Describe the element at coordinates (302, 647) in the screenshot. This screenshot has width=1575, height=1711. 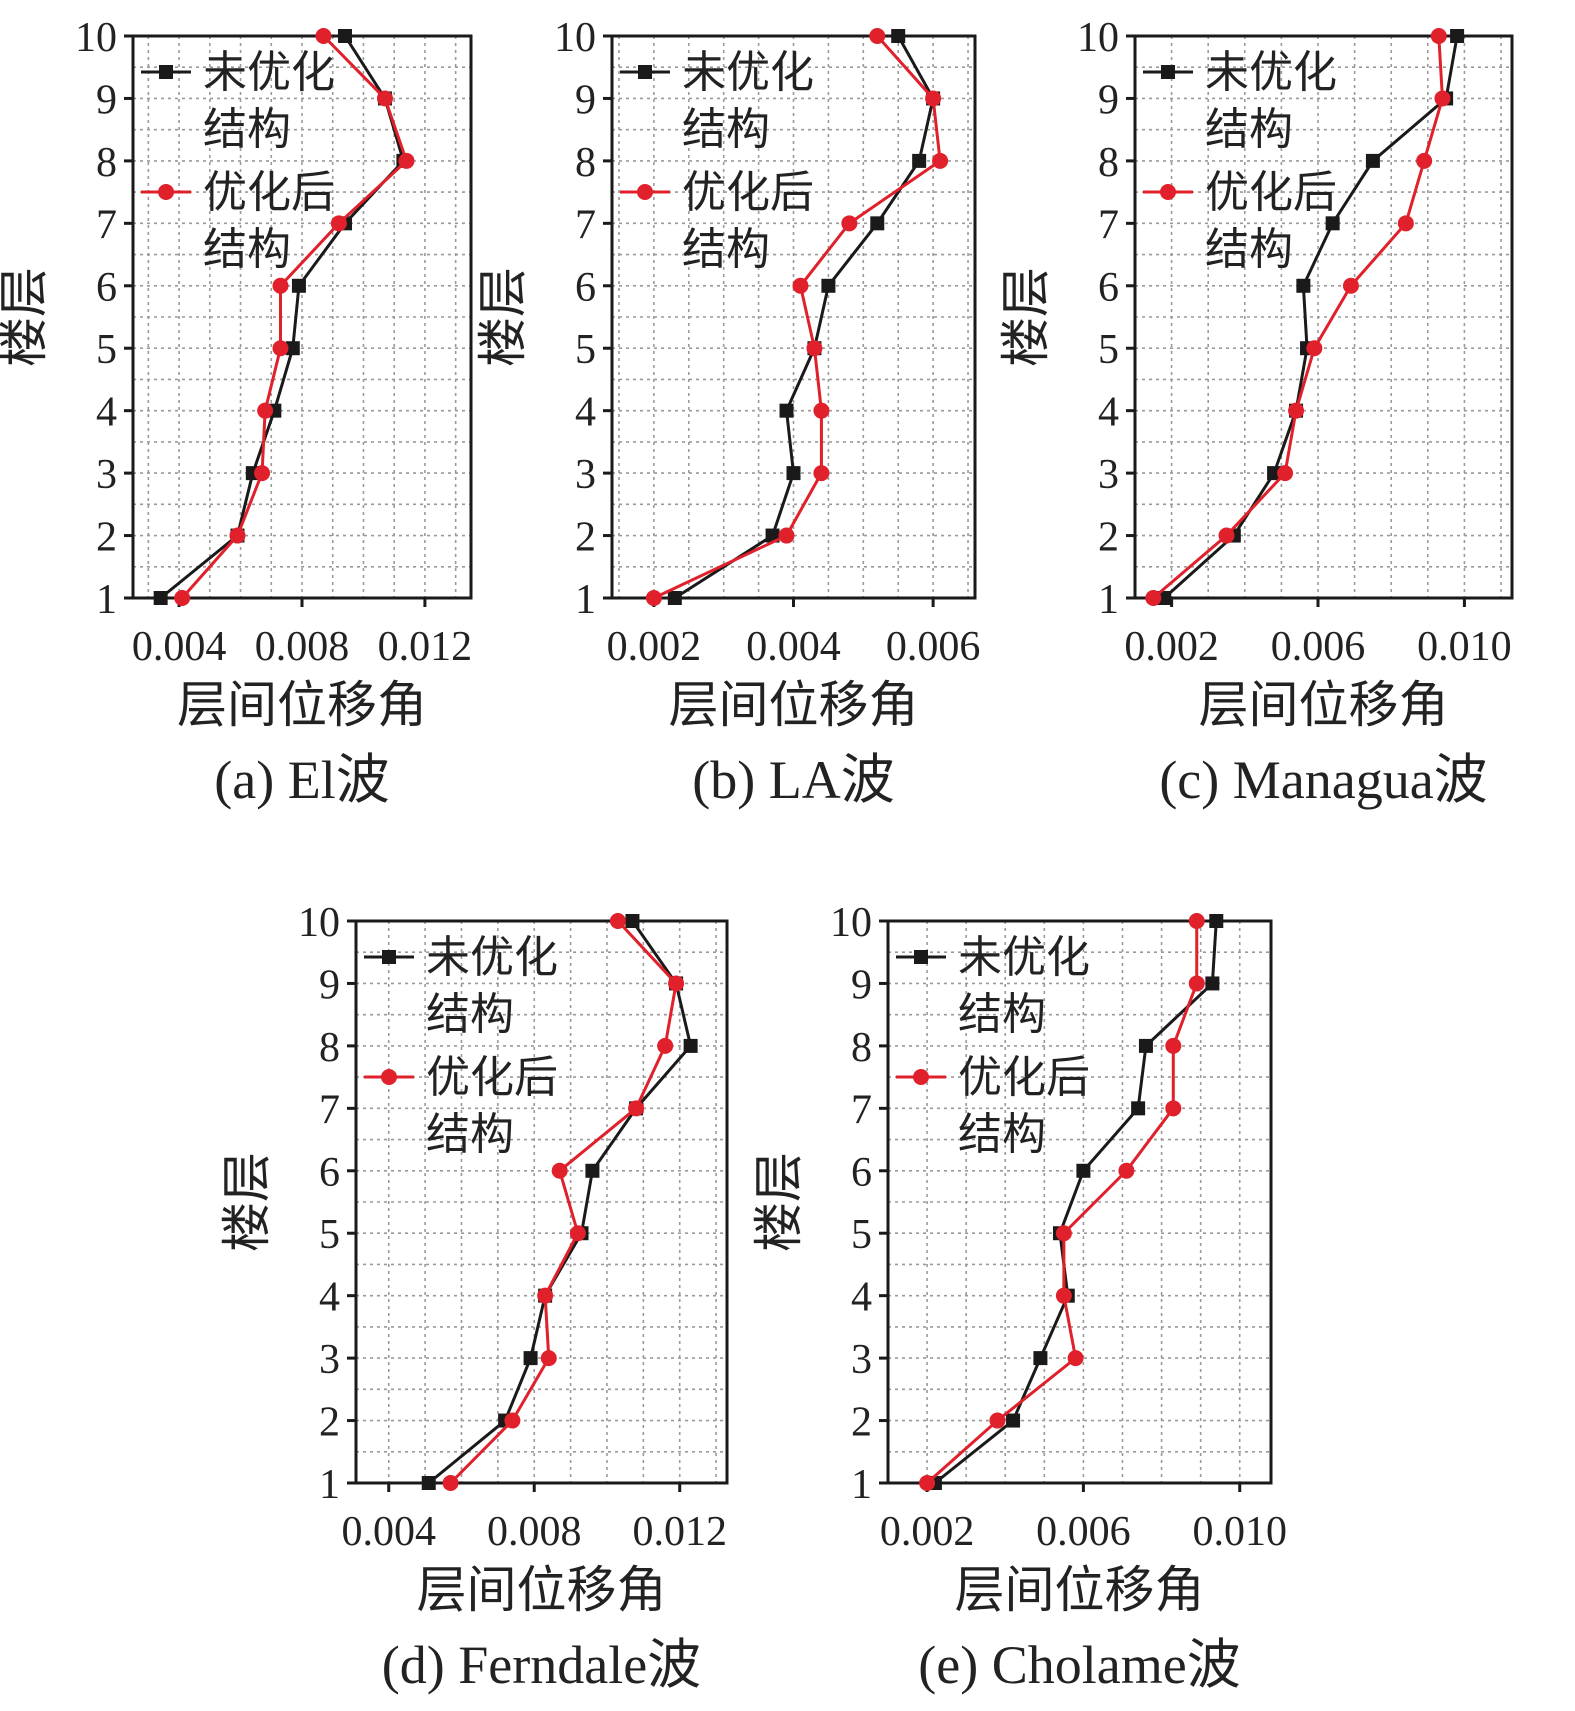
I see `x-tick-label: 0.008` at that location.